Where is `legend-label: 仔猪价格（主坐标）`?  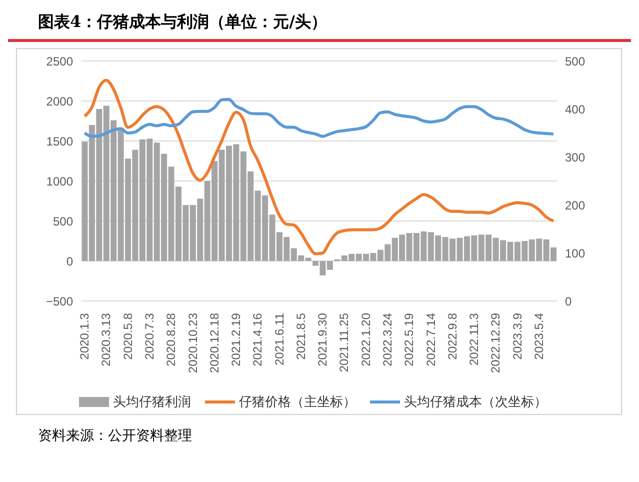 legend-label: 仔猪价格（主坐标） is located at coordinates (297, 402).